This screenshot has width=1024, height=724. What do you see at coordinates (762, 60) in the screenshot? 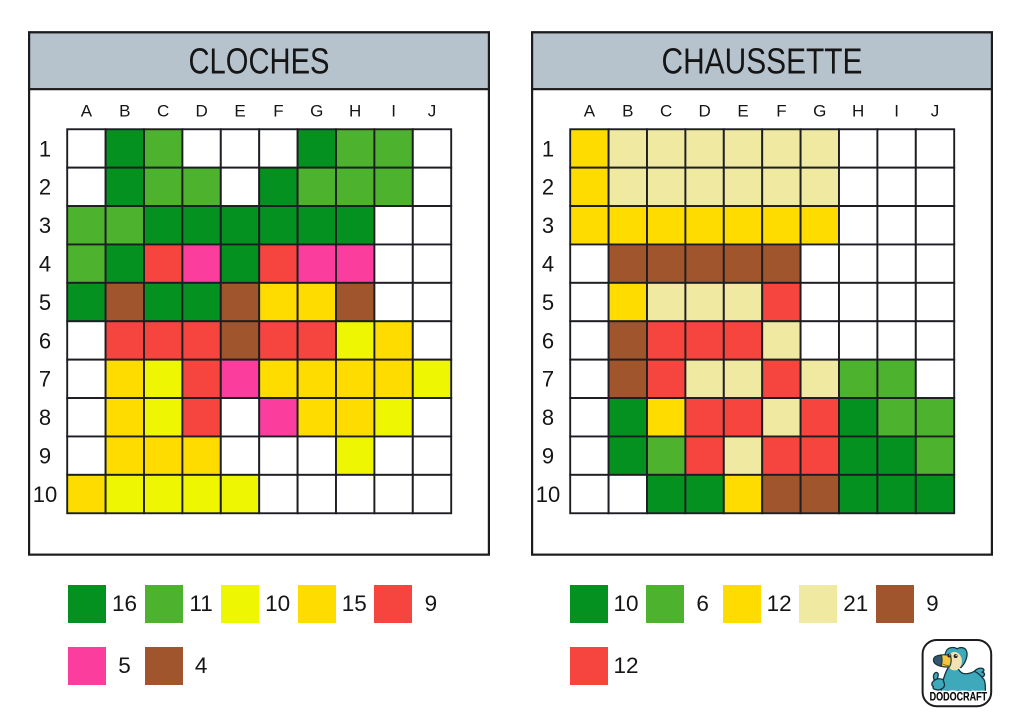
I see `svg-text: CHAUSSETTE` at bounding box center [762, 60].